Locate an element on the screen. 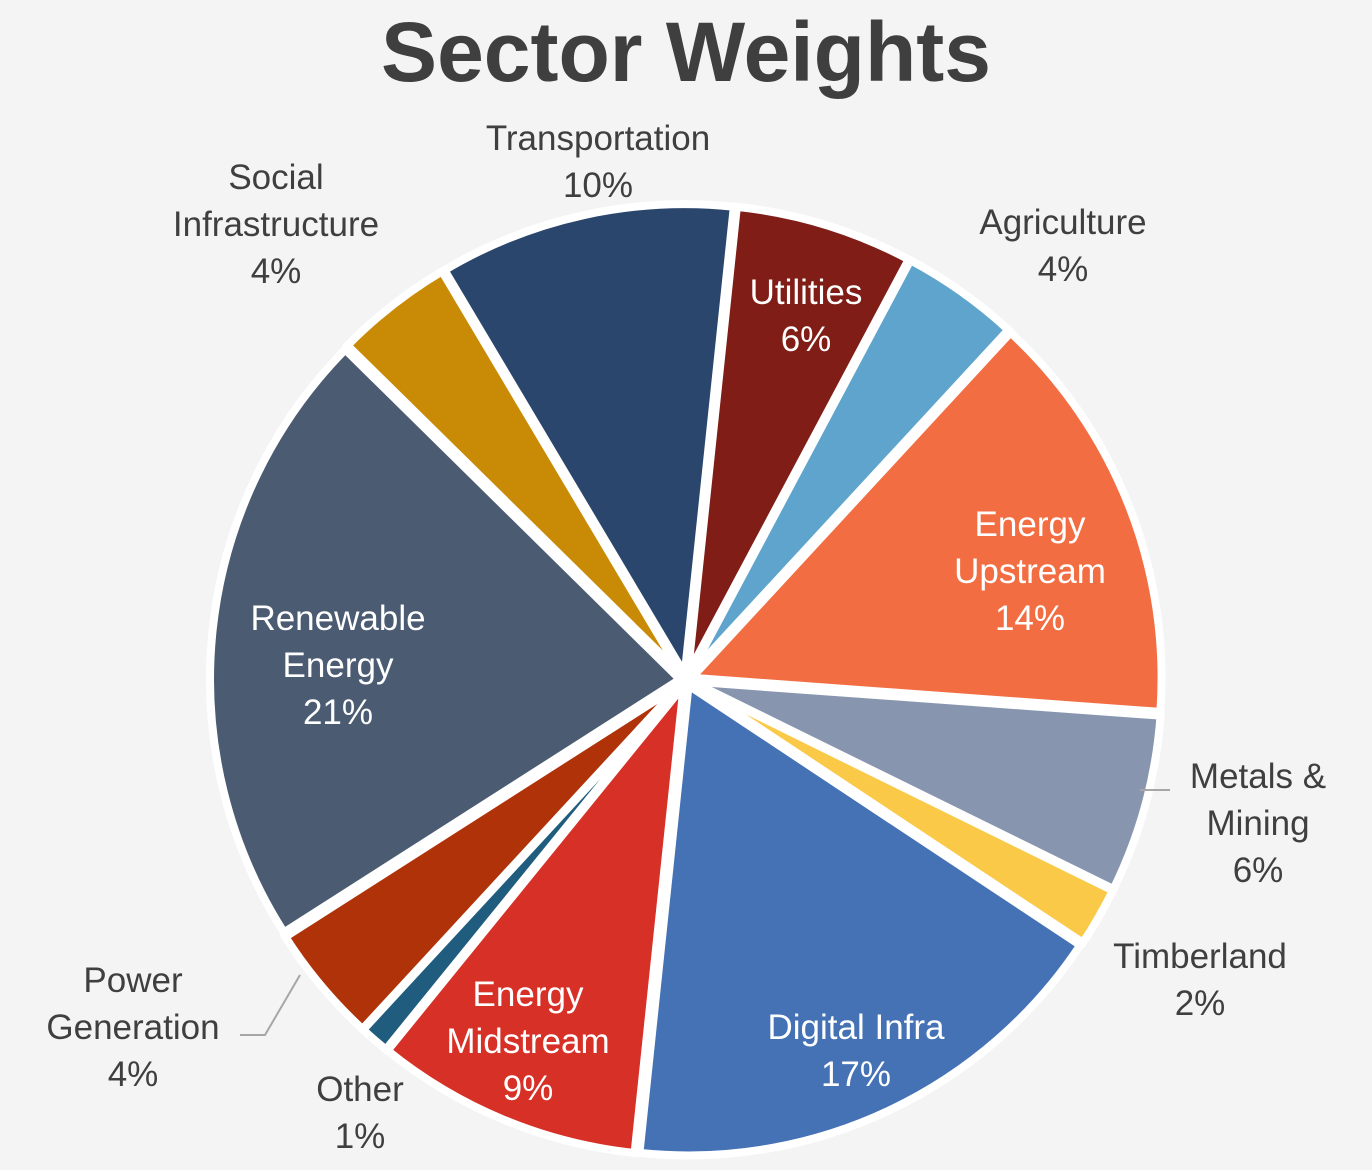  slice-label-social-infrastructure: Social Infrastructure 4% is located at coordinates (276, 224).